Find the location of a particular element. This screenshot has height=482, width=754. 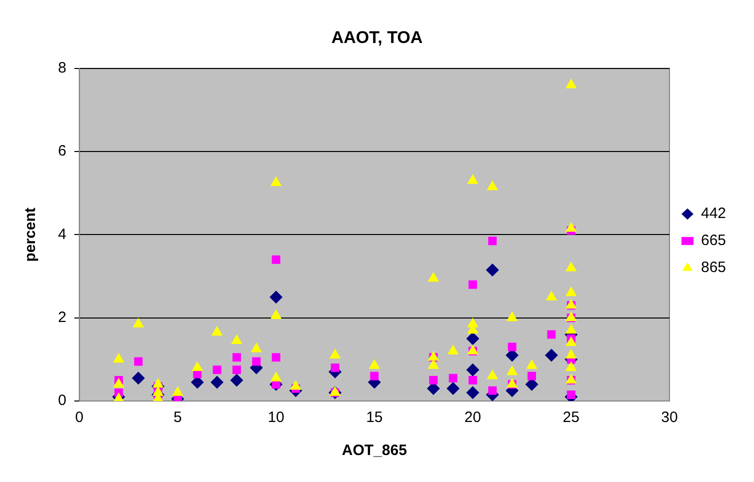

x-tick-label: 15 is located at coordinates (374, 417).